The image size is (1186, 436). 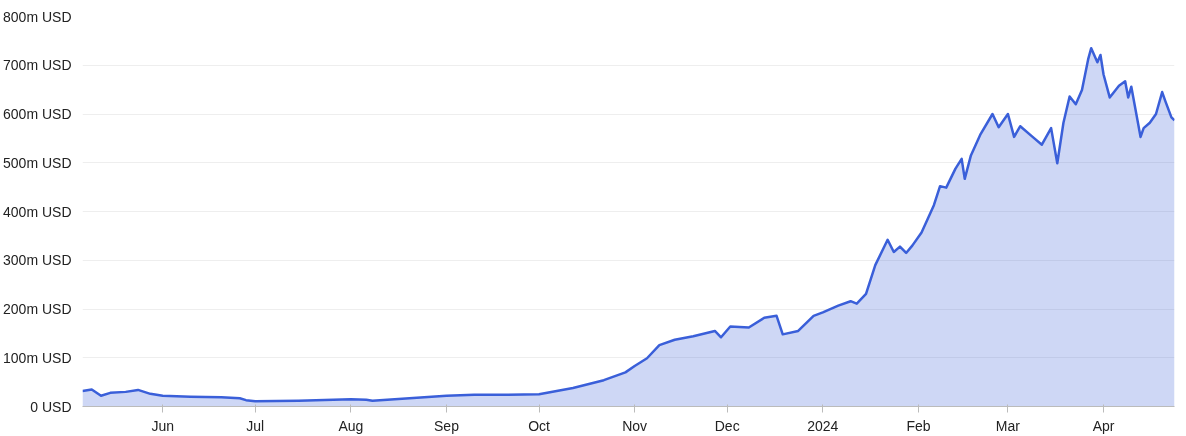 What do you see at coordinates (37, 357) in the screenshot?
I see `y-tick-label: 100m USD` at bounding box center [37, 357].